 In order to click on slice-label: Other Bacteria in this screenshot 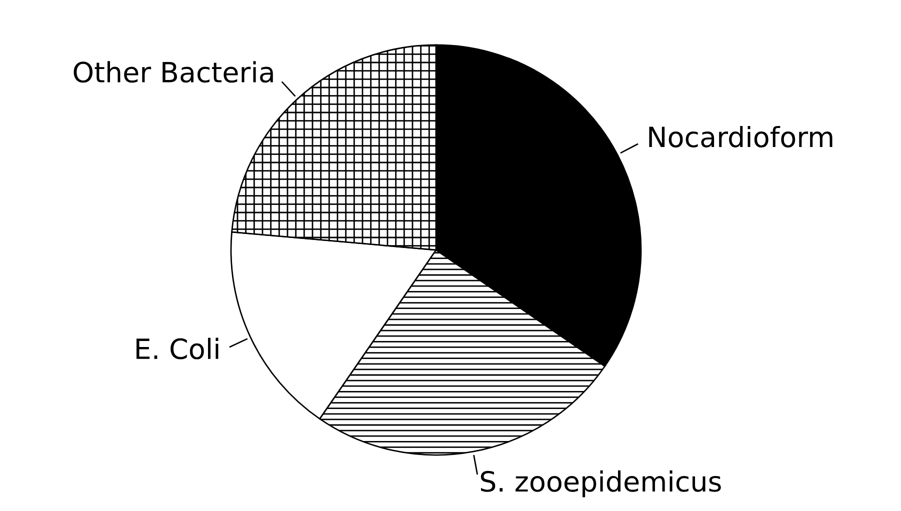, I will do `click(173, 72)`.